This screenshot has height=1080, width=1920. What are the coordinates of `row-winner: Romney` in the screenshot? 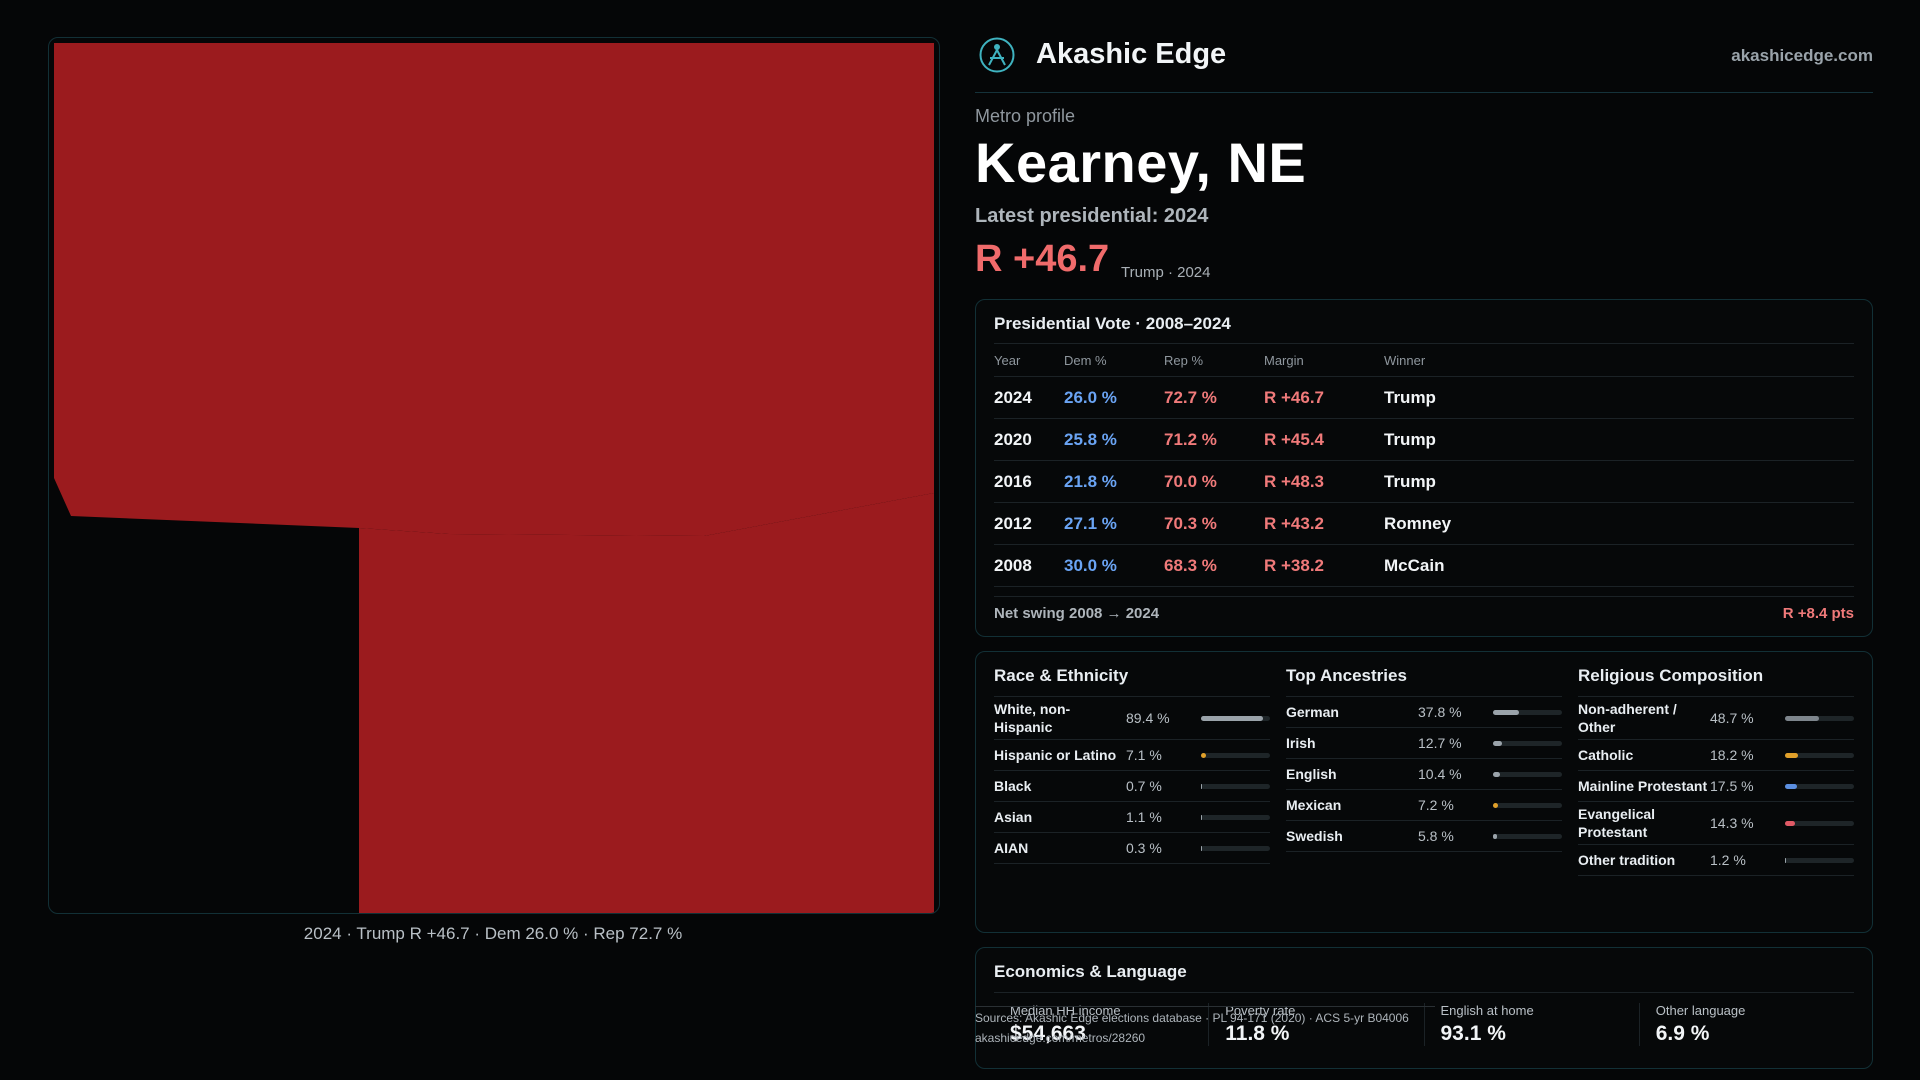 It's located at (1418, 523).